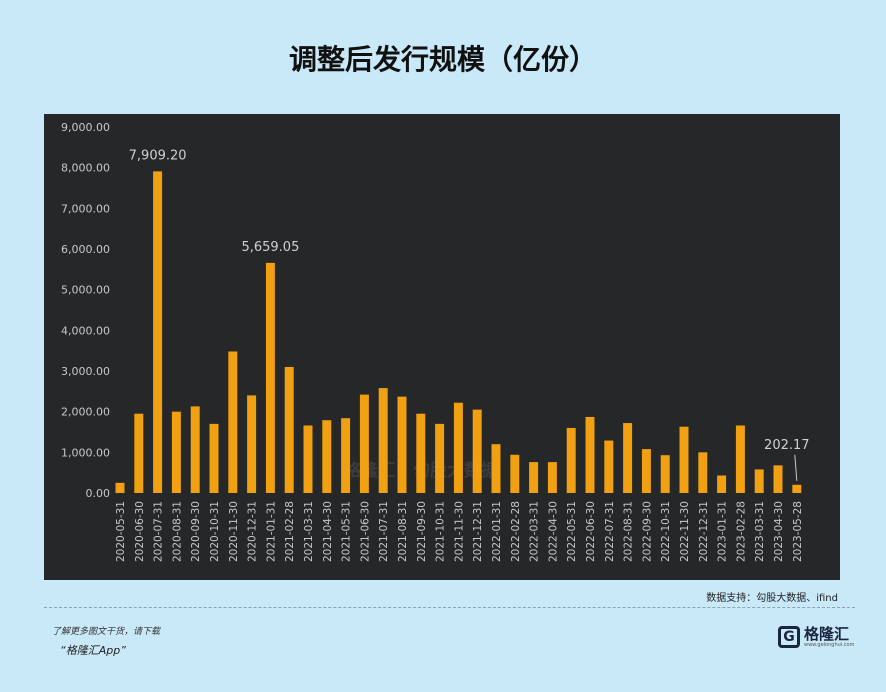 Image resolution: width=886 pixels, height=692 pixels. I want to click on logo-url: www.gelonghui.com, so click(829, 645).